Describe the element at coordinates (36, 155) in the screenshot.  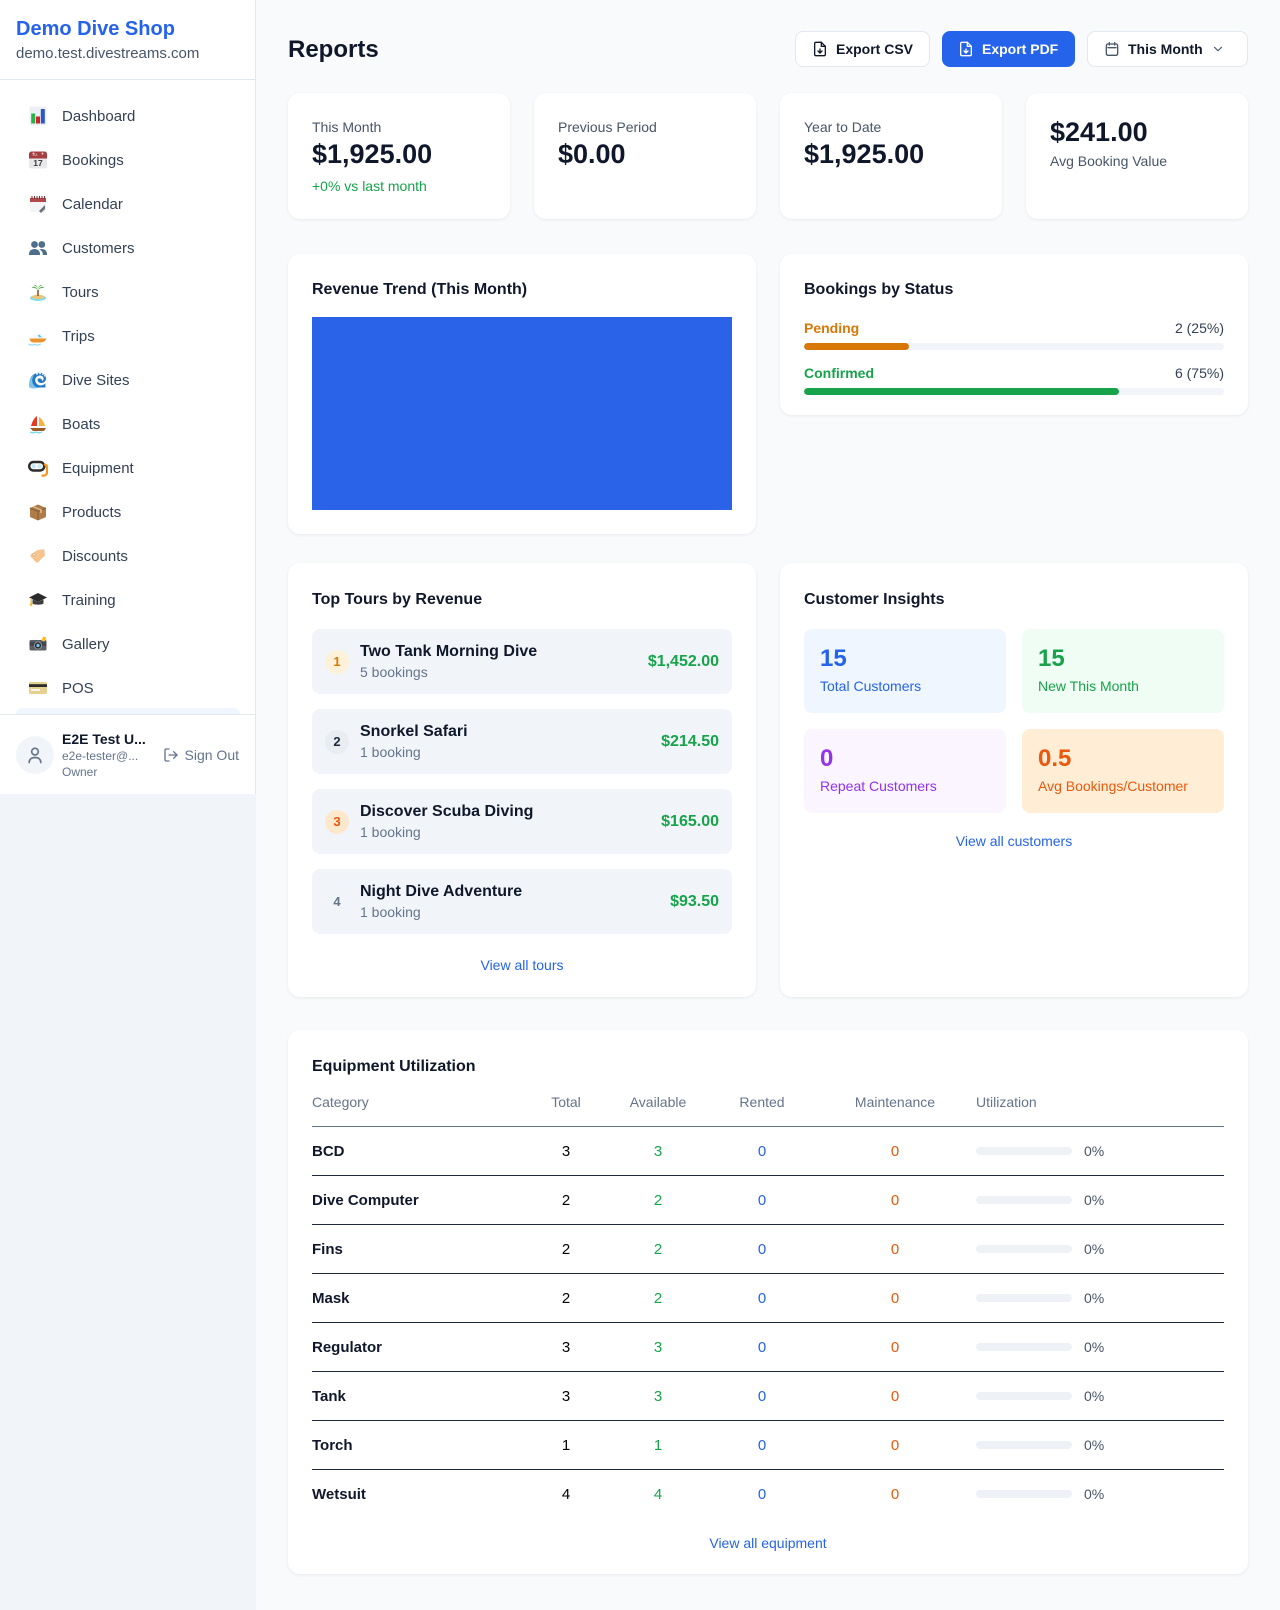
I see `svg-text: JUL` at that location.